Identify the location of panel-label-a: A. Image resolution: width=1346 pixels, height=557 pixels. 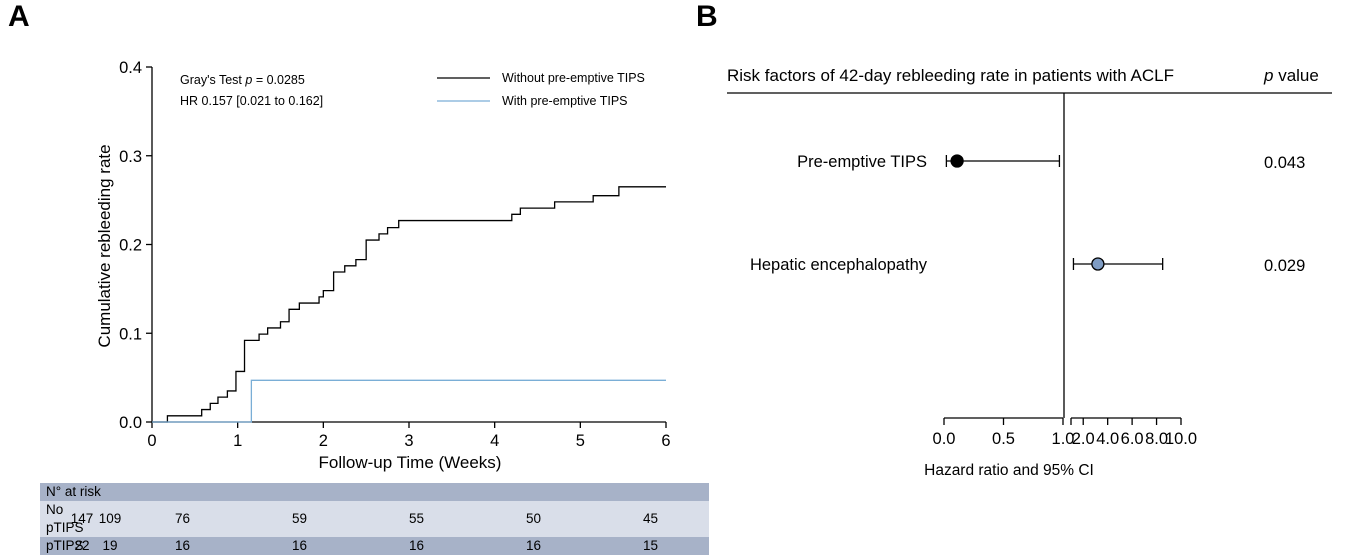
(19, 16).